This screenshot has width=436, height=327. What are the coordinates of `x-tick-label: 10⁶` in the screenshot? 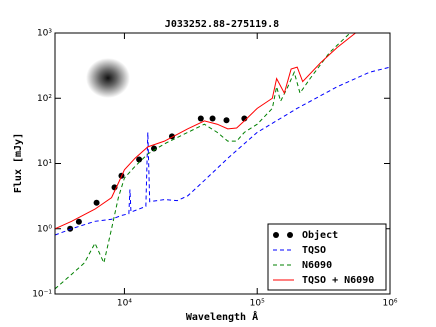 It's located at (389, 304).